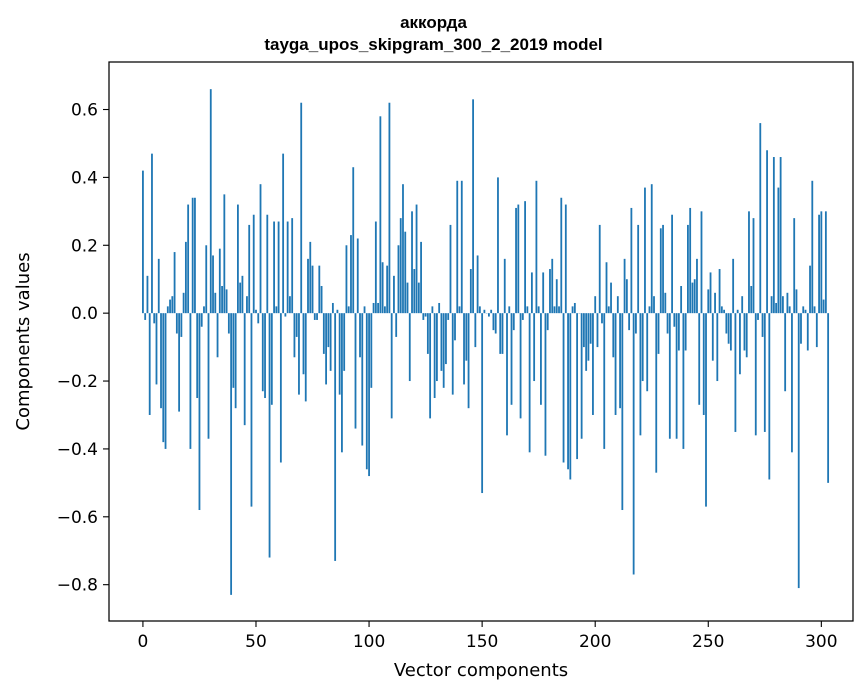 The image size is (867, 696). Describe the element at coordinates (595, 642) in the screenshot. I see `x-tick-label-200: 200` at that location.